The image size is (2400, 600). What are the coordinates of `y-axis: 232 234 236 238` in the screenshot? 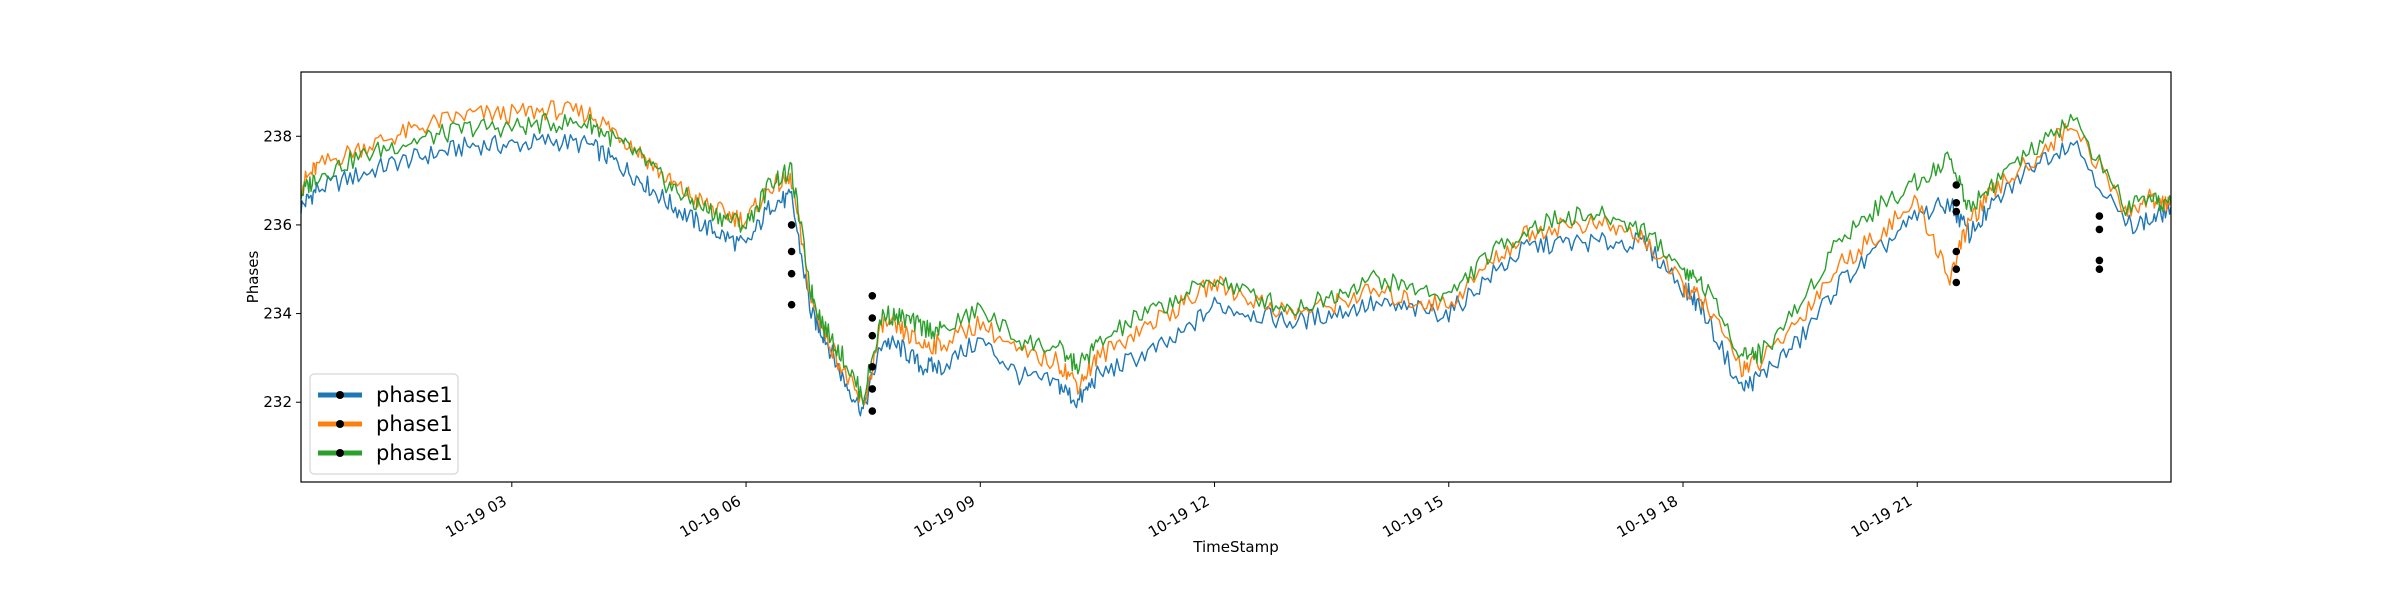 It's located at (282, 269).